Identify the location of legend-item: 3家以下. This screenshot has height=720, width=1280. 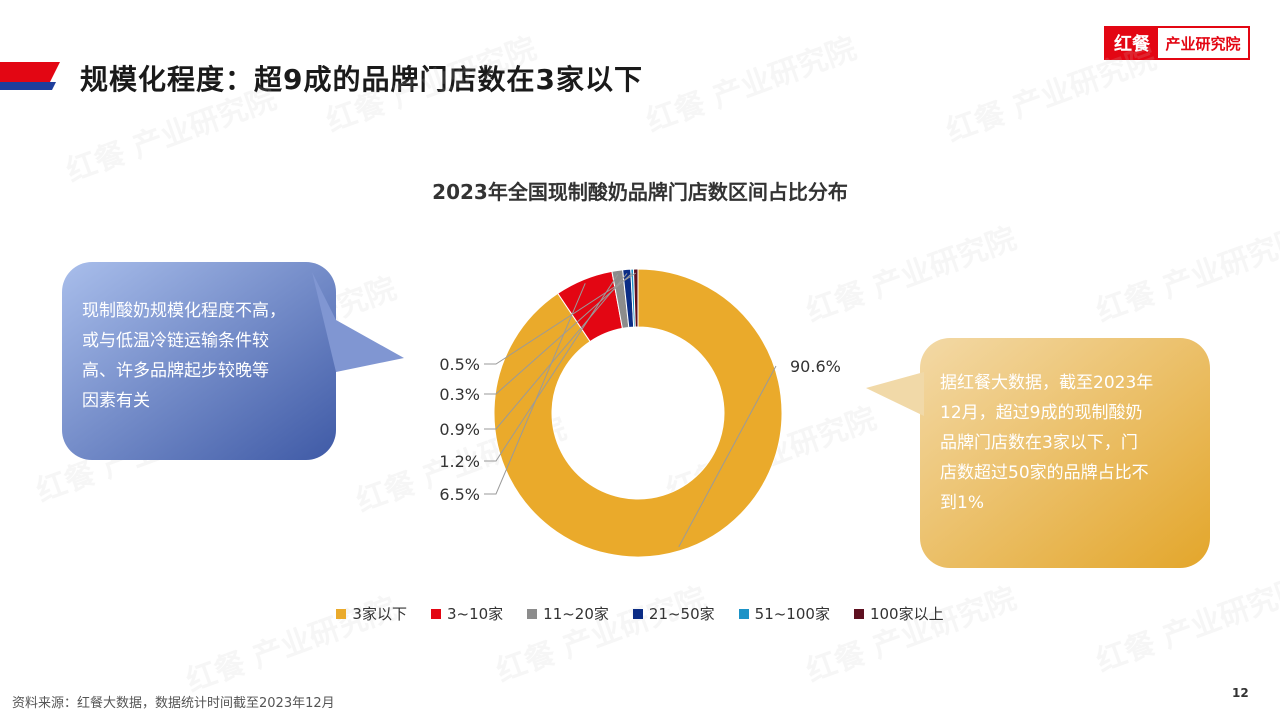
(371, 613).